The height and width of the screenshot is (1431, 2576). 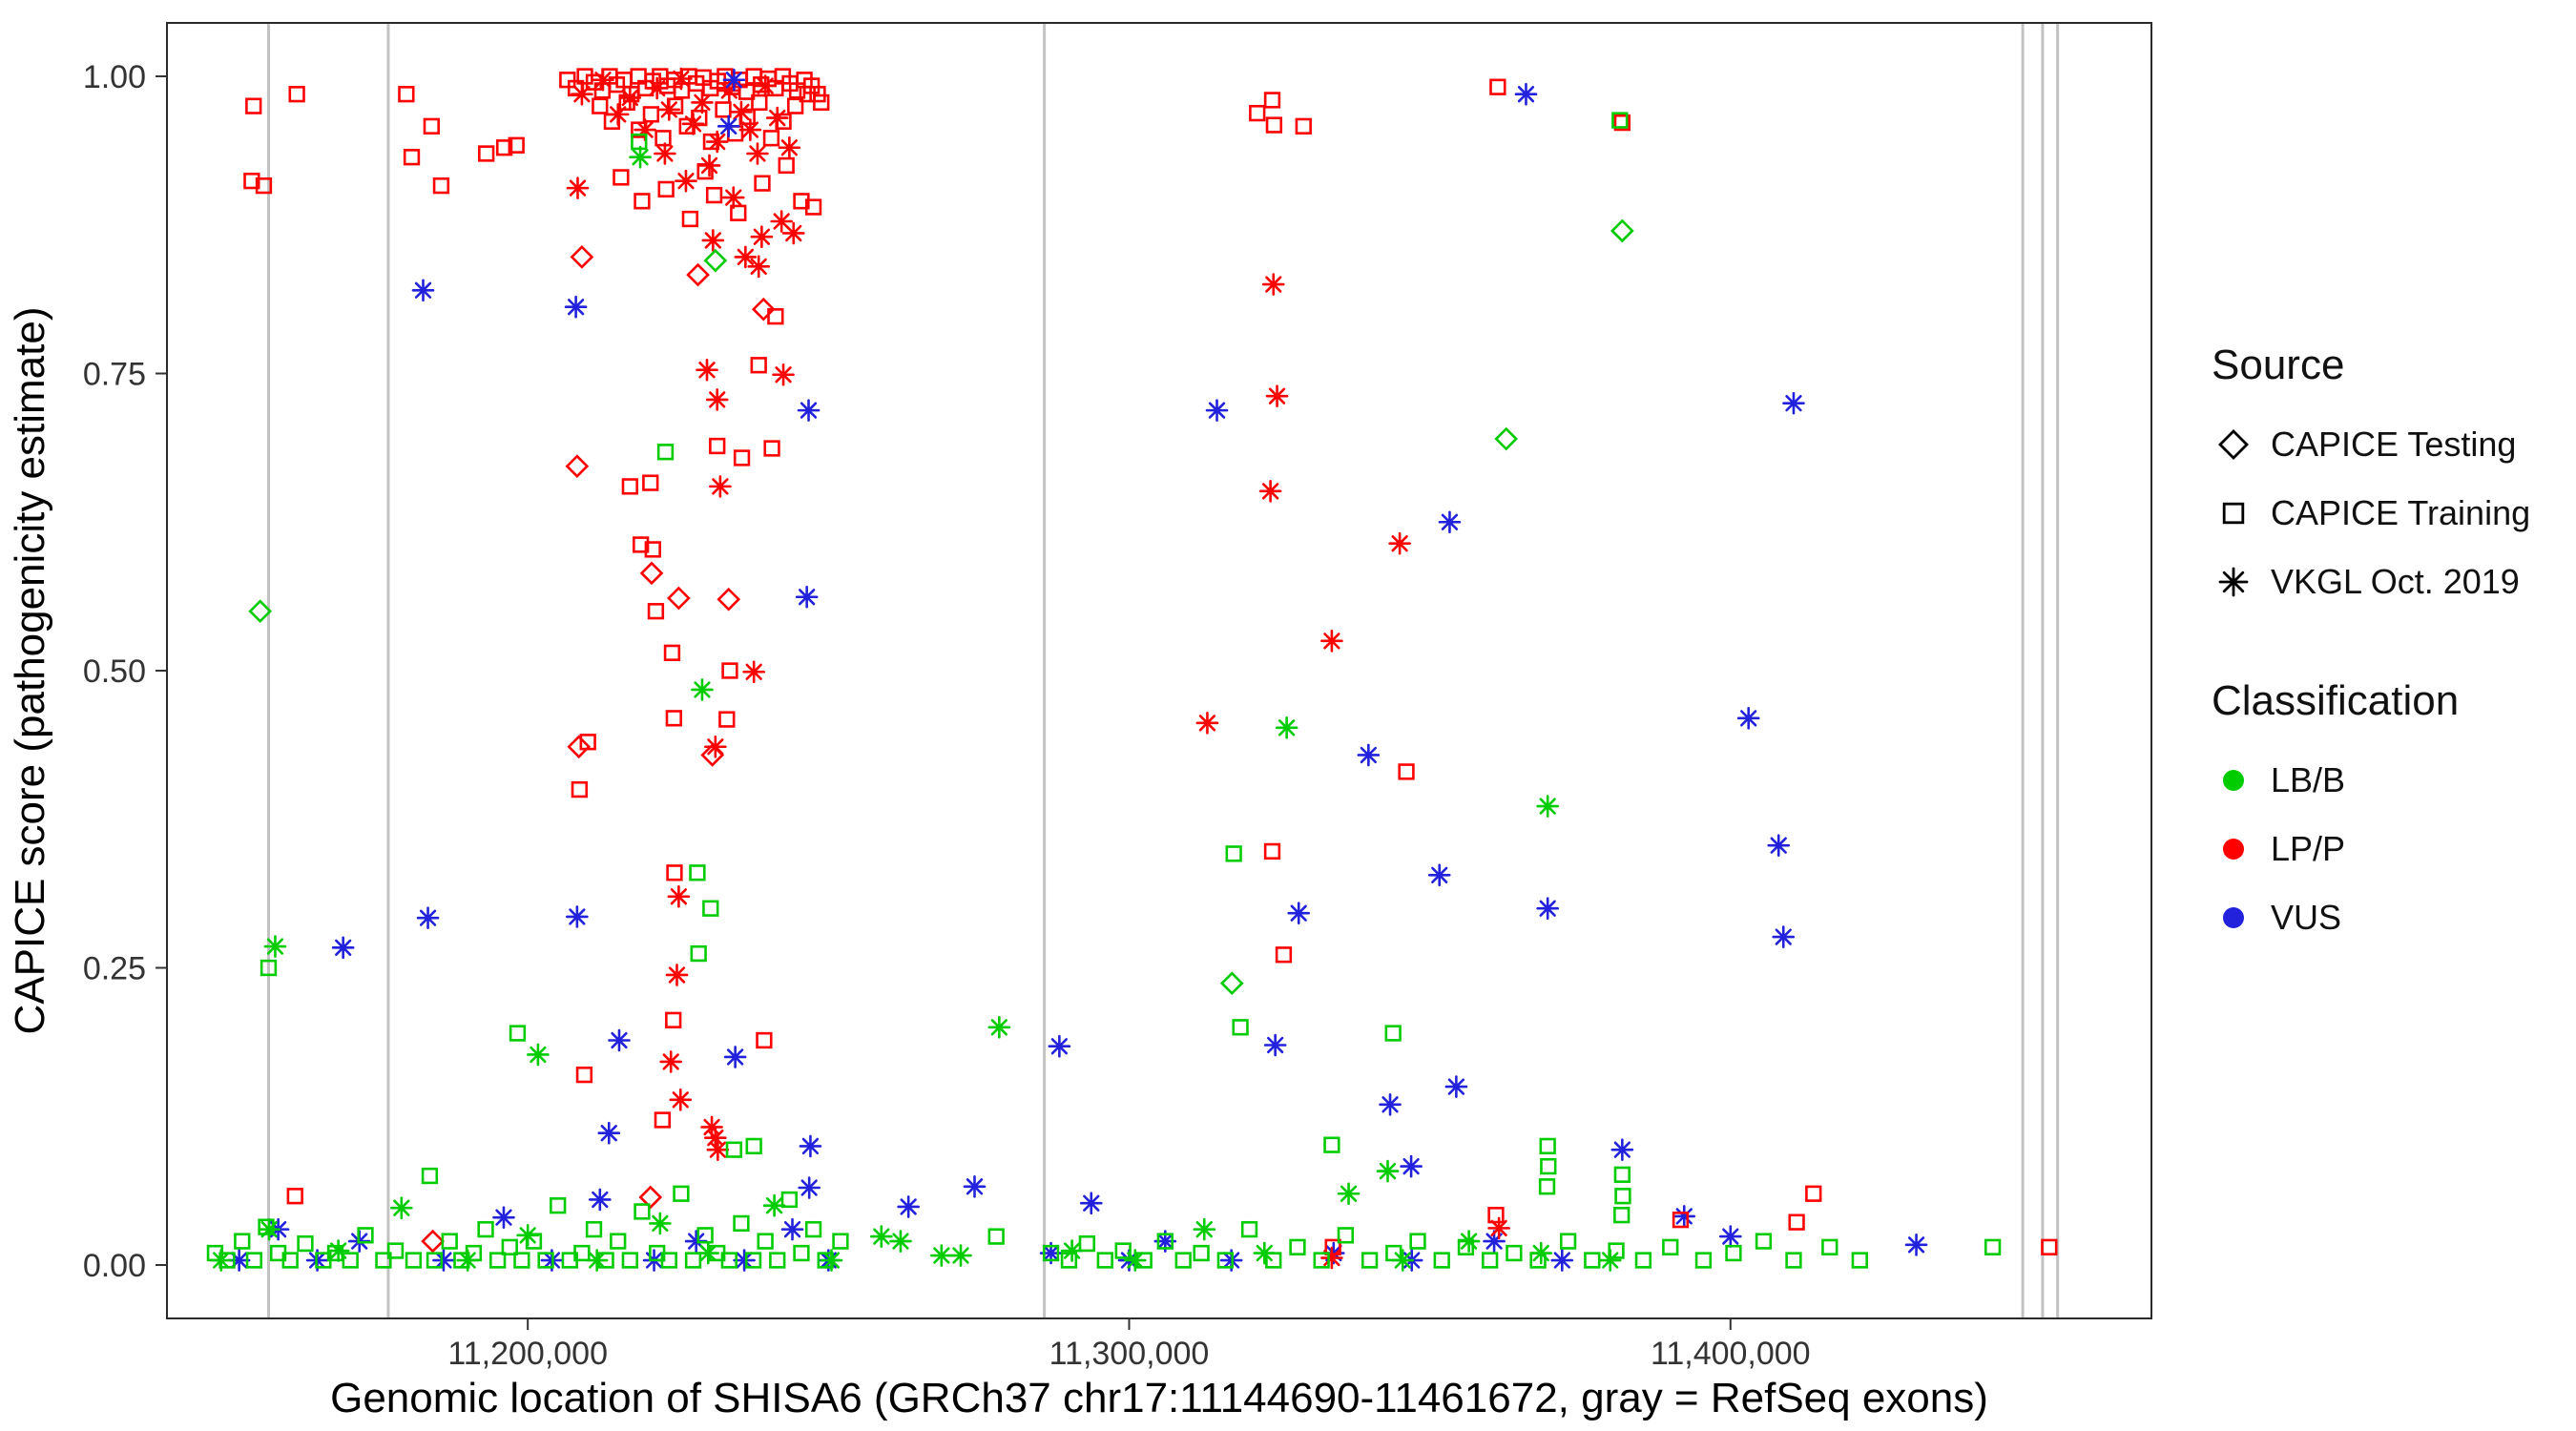 I want to click on legend-item-vus: VUS, so click(x=2389, y=917).